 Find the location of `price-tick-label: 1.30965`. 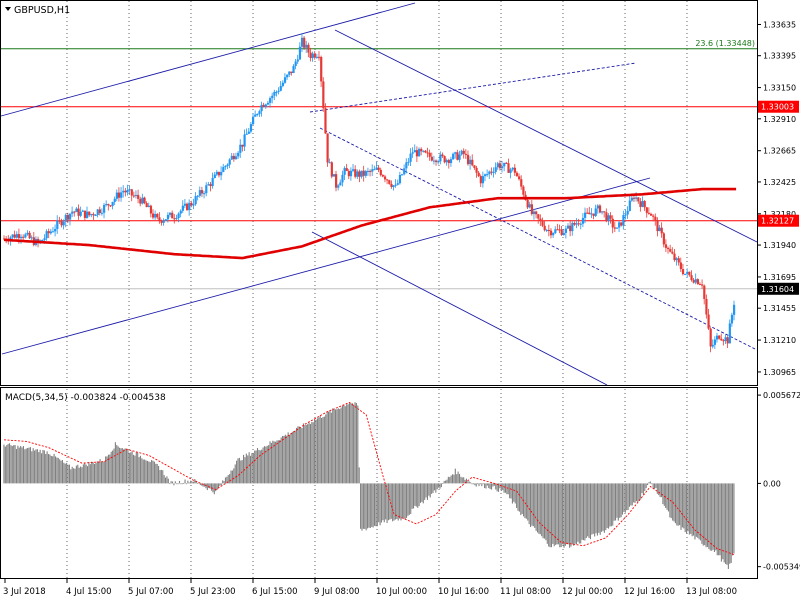

price-tick-label: 1.30965 is located at coordinates (779, 372).